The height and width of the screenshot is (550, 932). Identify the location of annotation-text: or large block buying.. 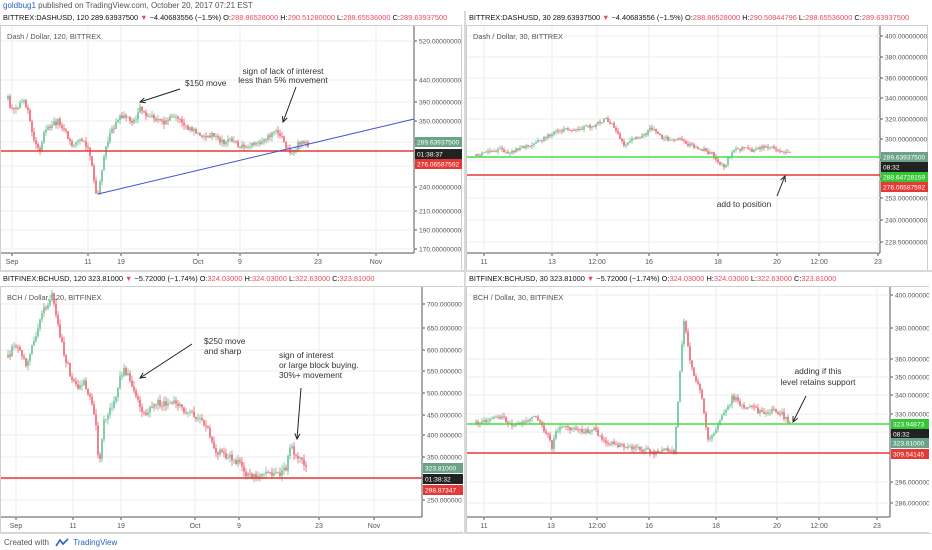
(319, 365).